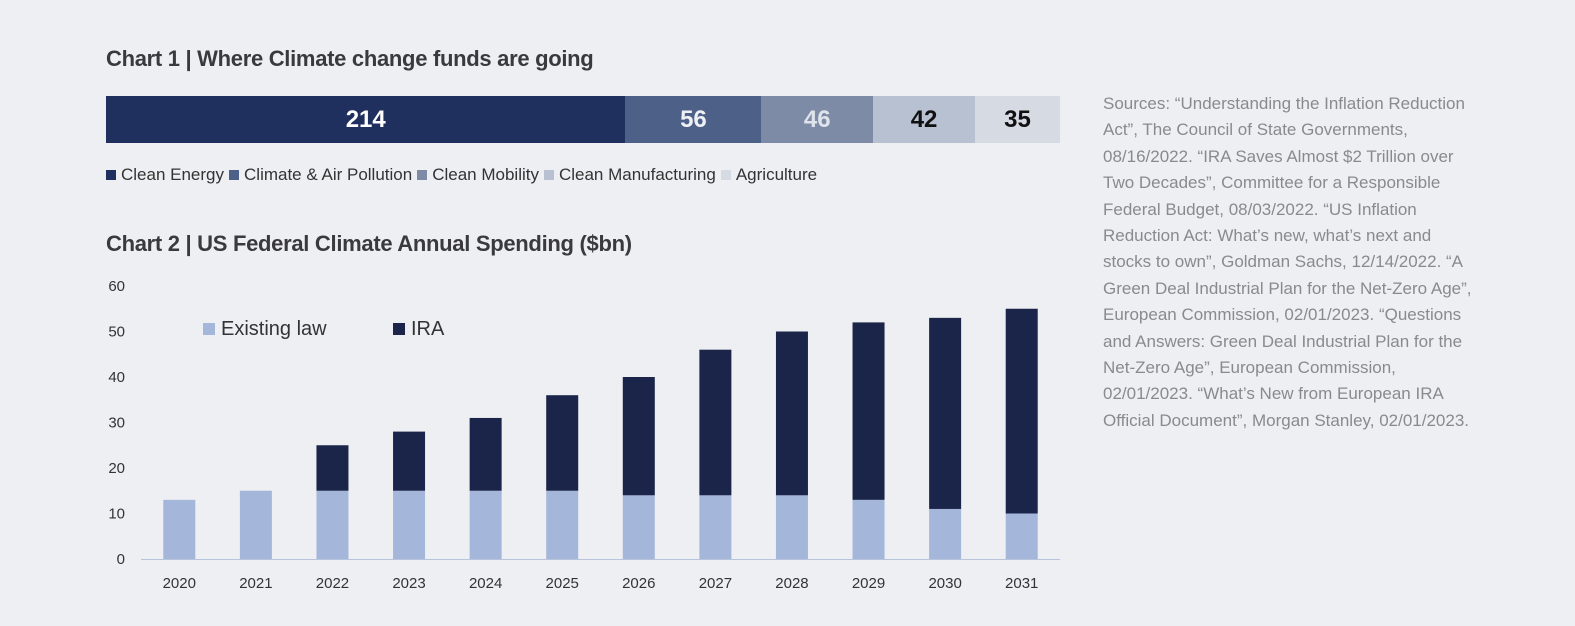 This screenshot has width=1575, height=626. I want to click on x-tick-label: 2021, so click(255, 583).